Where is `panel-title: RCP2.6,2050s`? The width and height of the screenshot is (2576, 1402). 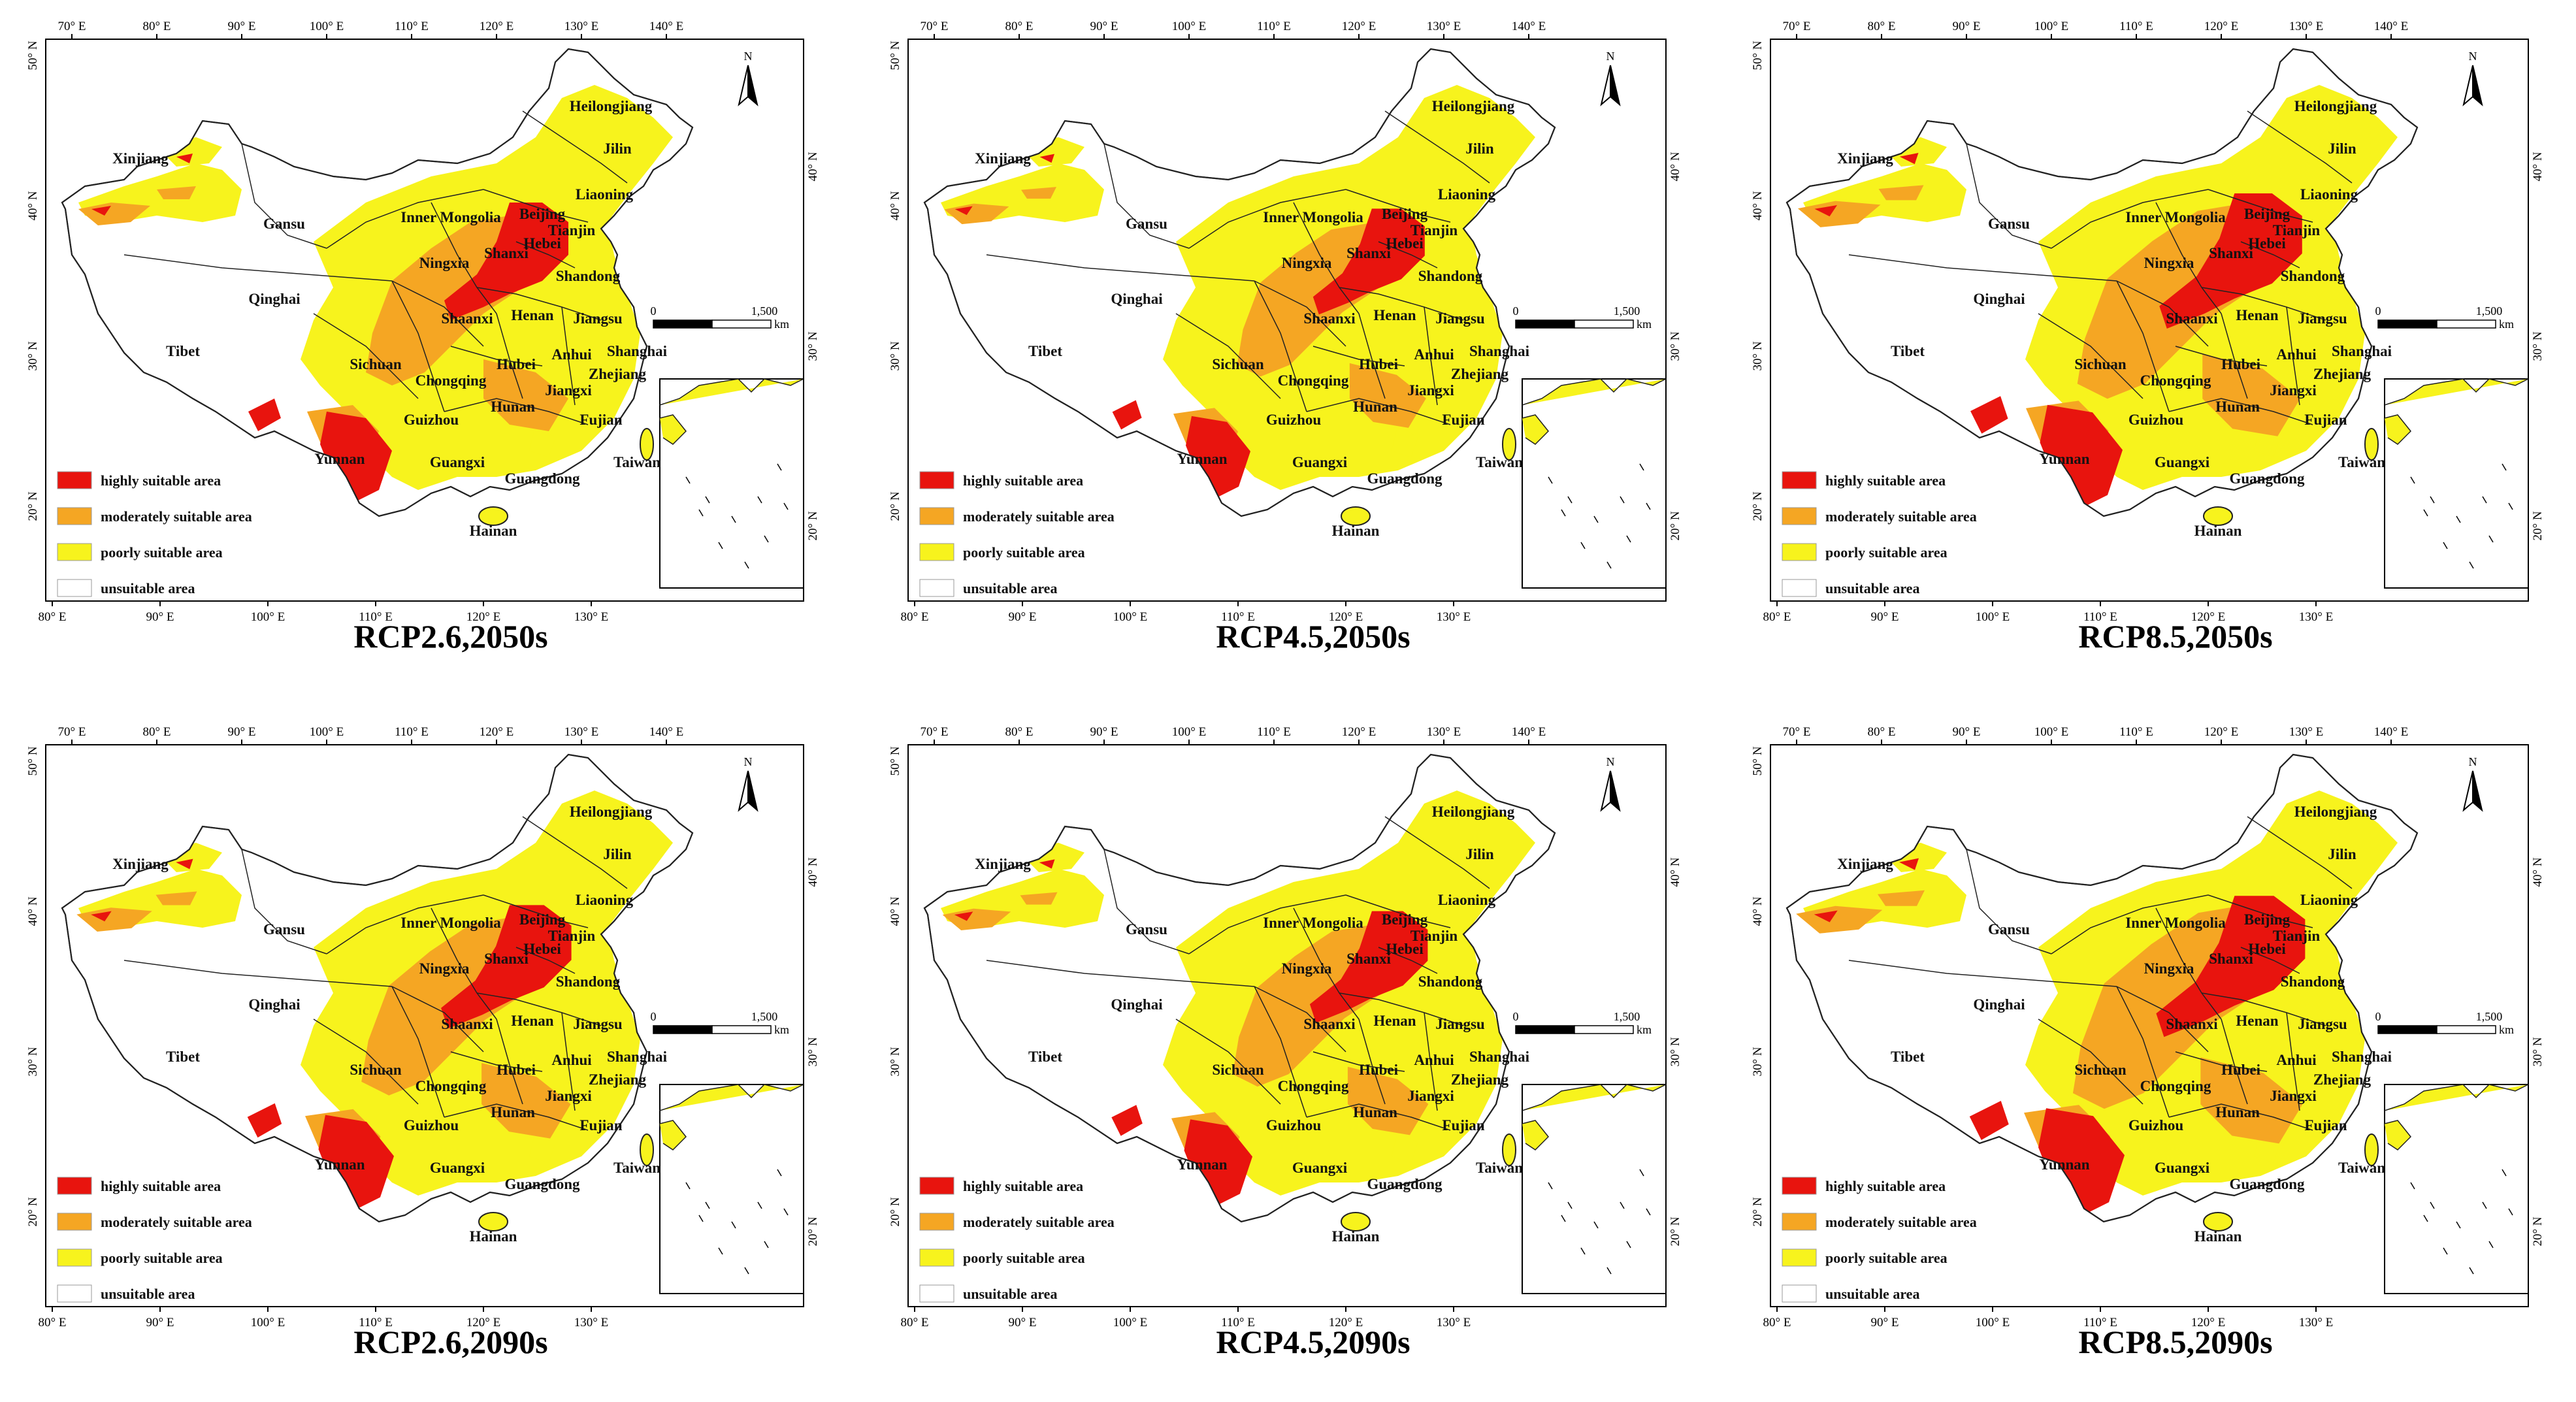 panel-title: RCP2.6,2050s is located at coordinates (450, 636).